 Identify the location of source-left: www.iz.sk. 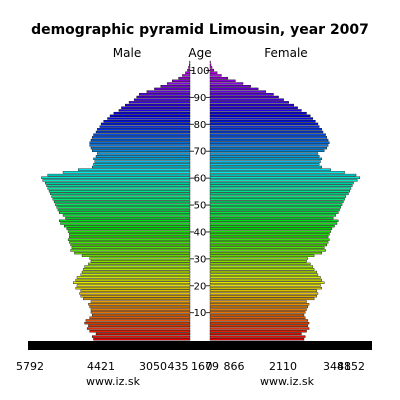
(113, 381).